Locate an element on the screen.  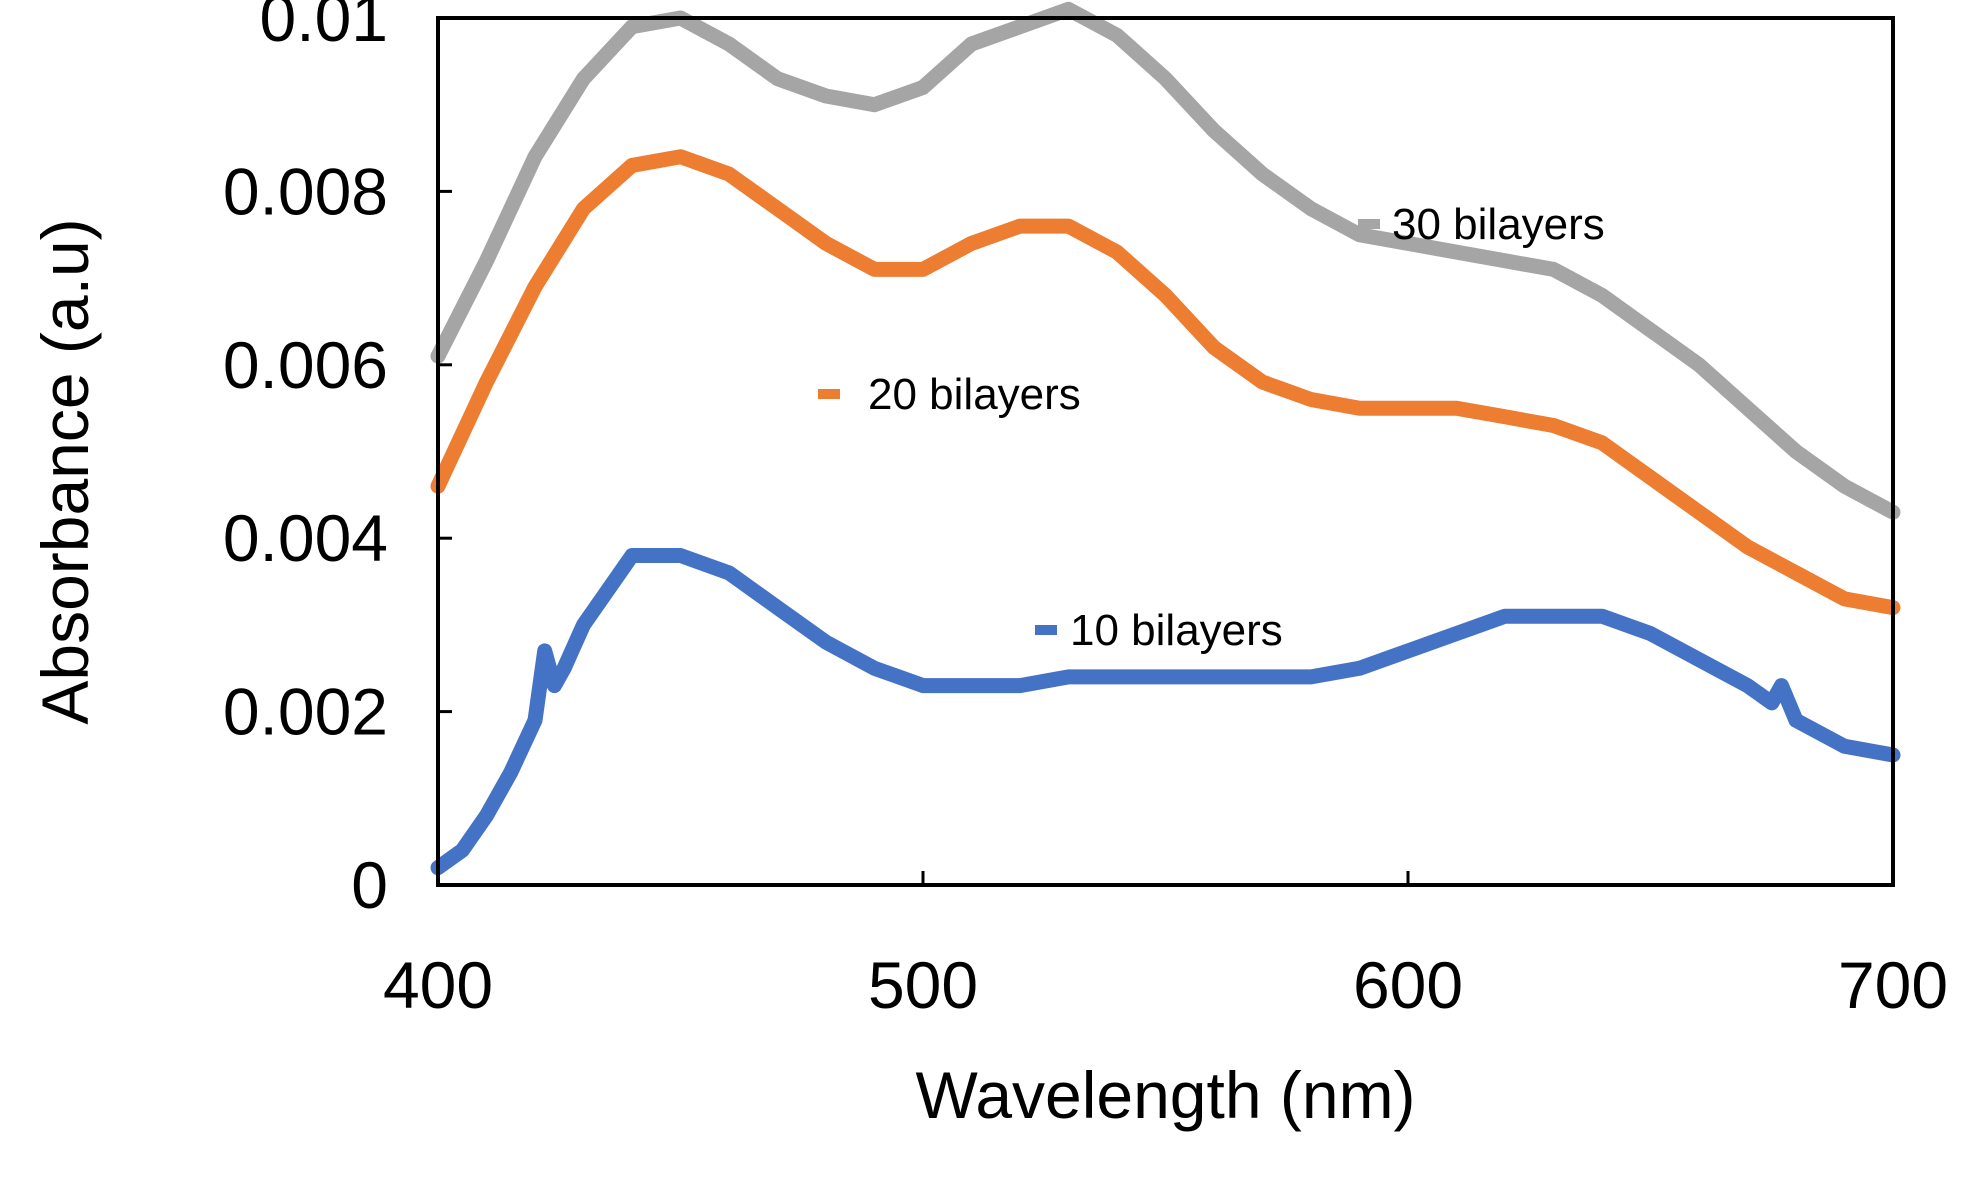
legend-label-30-bilayers: 30 bilayers is located at coordinates (1498, 224).